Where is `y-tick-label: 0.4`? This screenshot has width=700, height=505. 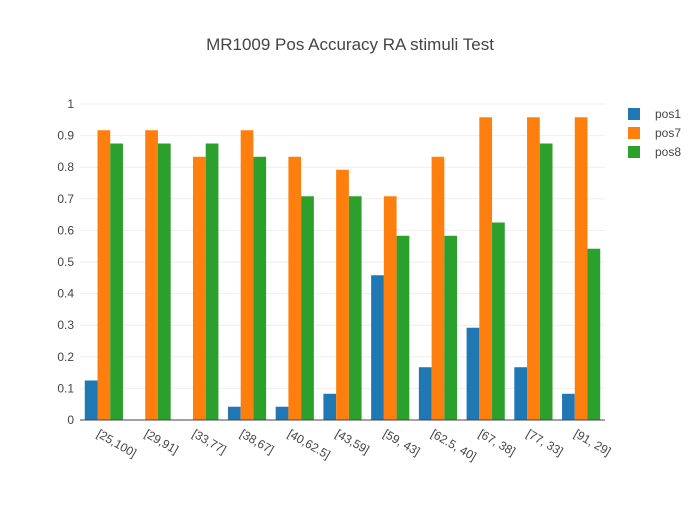 y-tick-label: 0.4 is located at coordinates (65, 294).